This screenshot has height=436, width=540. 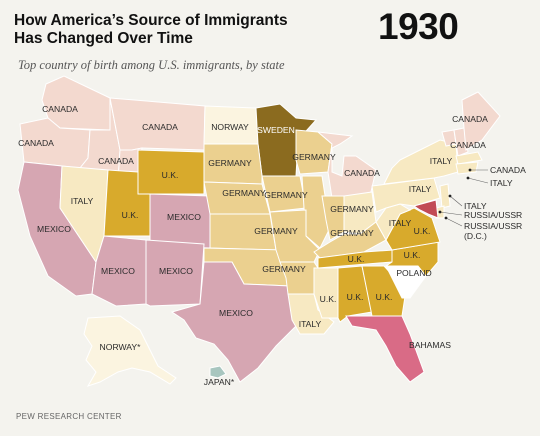 What do you see at coordinates (314, 157) in the screenshot?
I see `label-wisconsin: GERMANY` at bounding box center [314, 157].